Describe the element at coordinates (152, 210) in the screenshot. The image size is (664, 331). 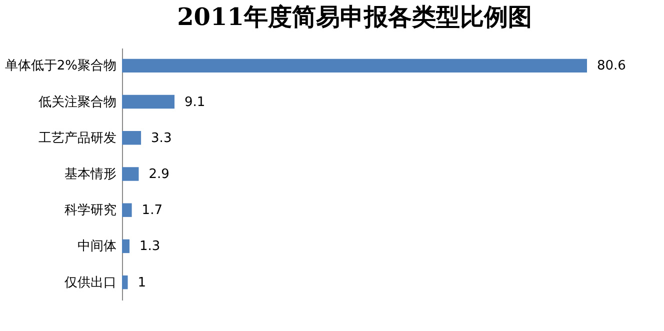
I see `data-label: 1.7` at that location.